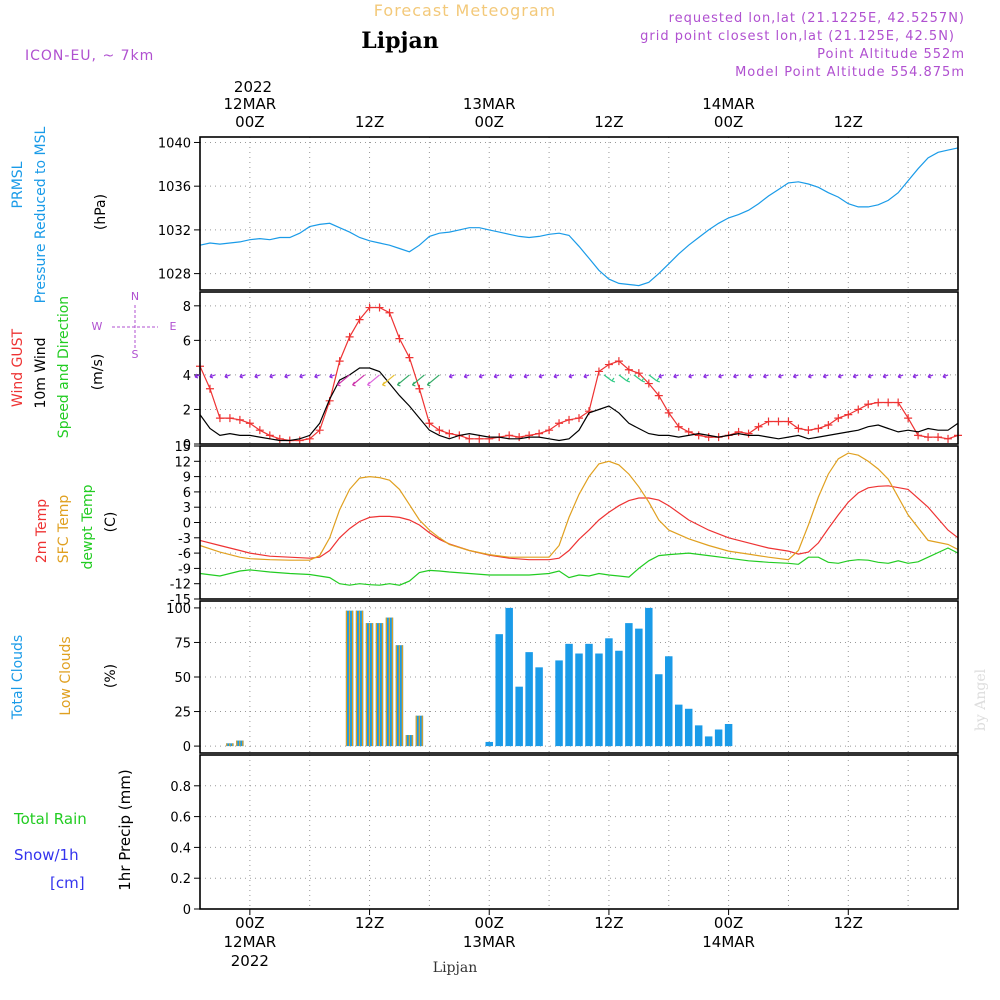  Describe the element at coordinates (41, 214) in the screenshot. I see `pressure-title-2: Pressure Reduced to MSL` at that location.